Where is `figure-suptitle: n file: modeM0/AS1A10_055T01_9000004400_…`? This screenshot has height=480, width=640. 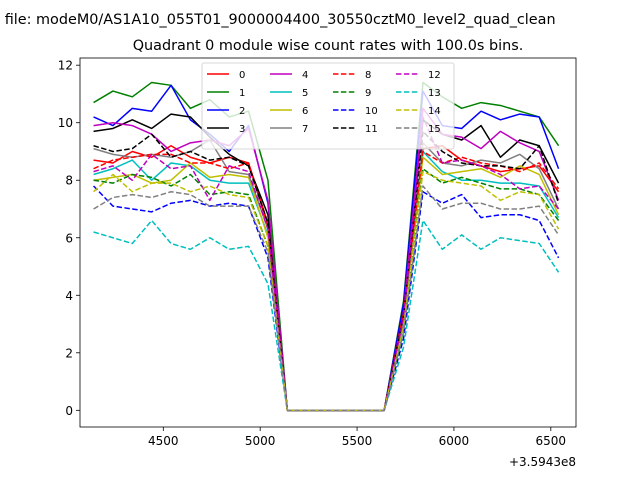 figure-suptitle: n file: modeM0/AS1A10_055T01_9000004400_… is located at coordinates (278, 20).